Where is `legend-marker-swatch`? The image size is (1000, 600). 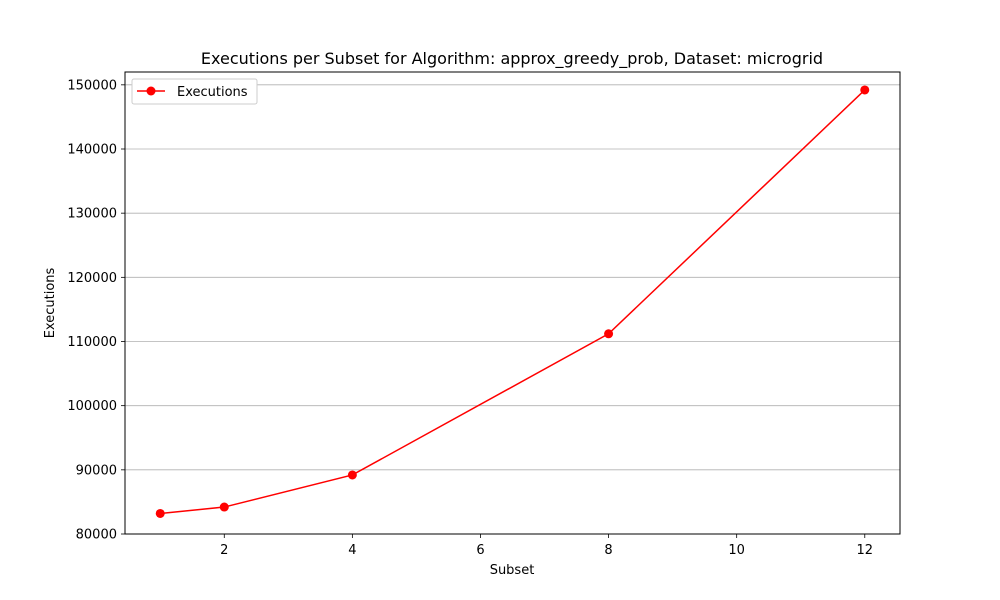
legend-marker-swatch is located at coordinates (151, 91).